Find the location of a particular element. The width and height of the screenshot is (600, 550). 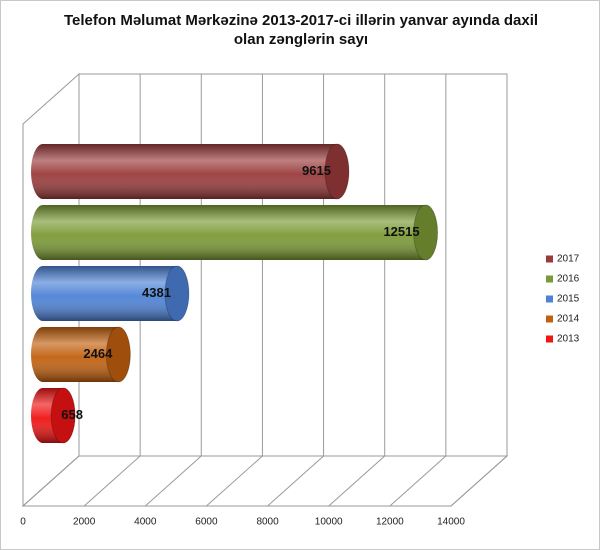

x-tick-label: 14000 is located at coordinates (451, 522).